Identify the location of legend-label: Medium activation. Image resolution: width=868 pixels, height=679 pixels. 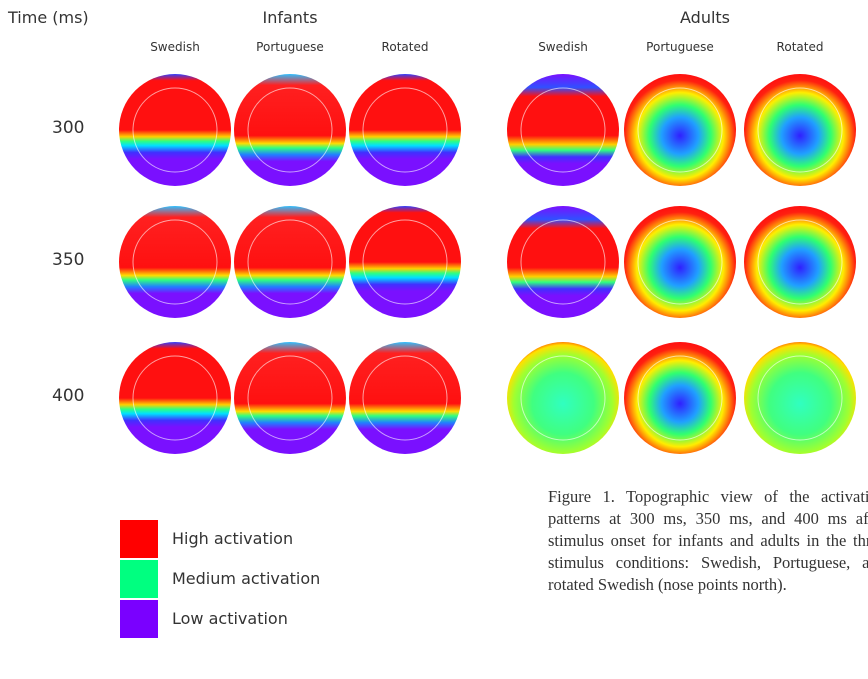
(246, 578).